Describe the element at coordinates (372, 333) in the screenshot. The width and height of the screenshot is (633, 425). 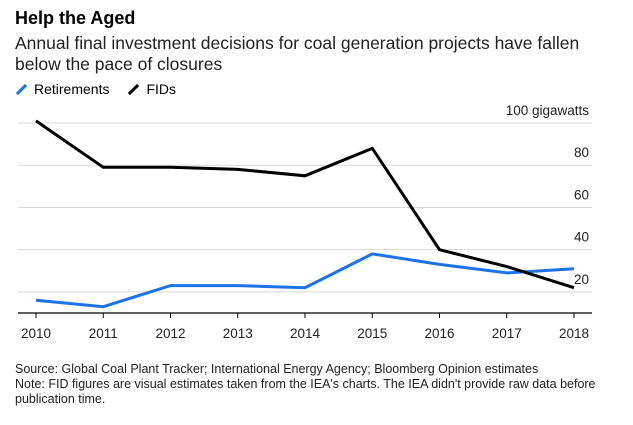
I see `x-tick-label: 2015` at that location.